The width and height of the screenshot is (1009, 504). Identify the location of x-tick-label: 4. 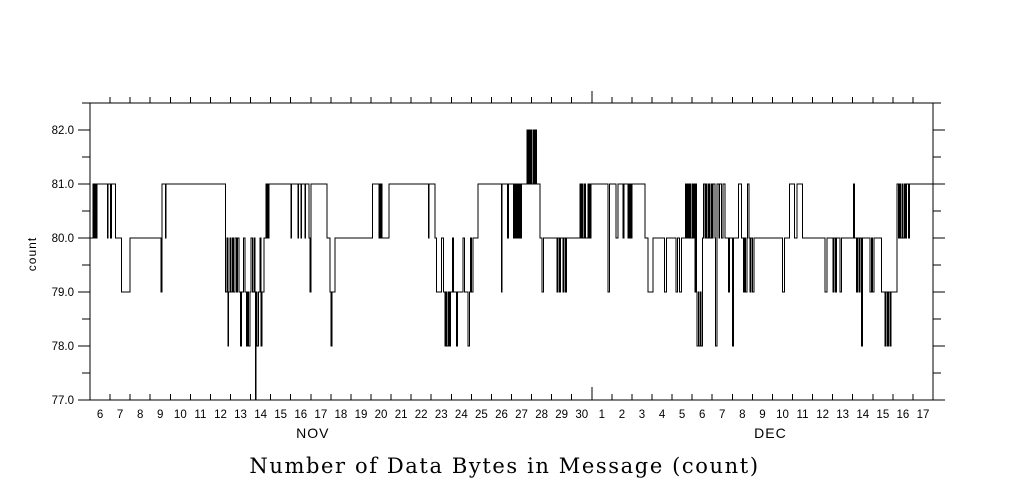
(662, 415).